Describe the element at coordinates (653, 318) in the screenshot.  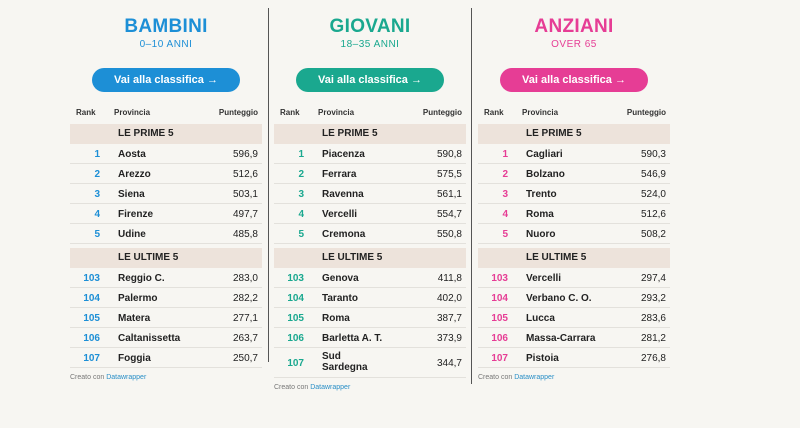
I see `score-value: 283,6` at that location.